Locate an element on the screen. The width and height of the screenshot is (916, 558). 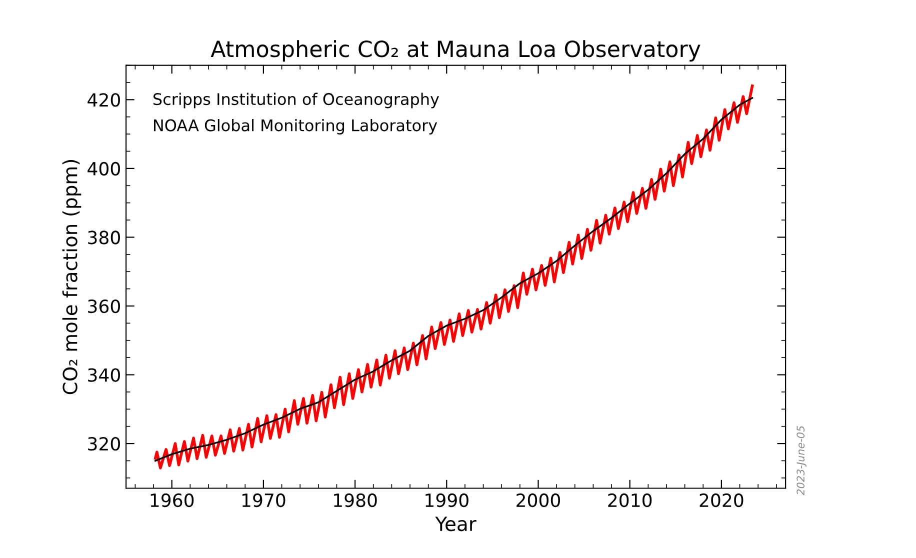
y-tick-label: 340 is located at coordinates (104, 375).